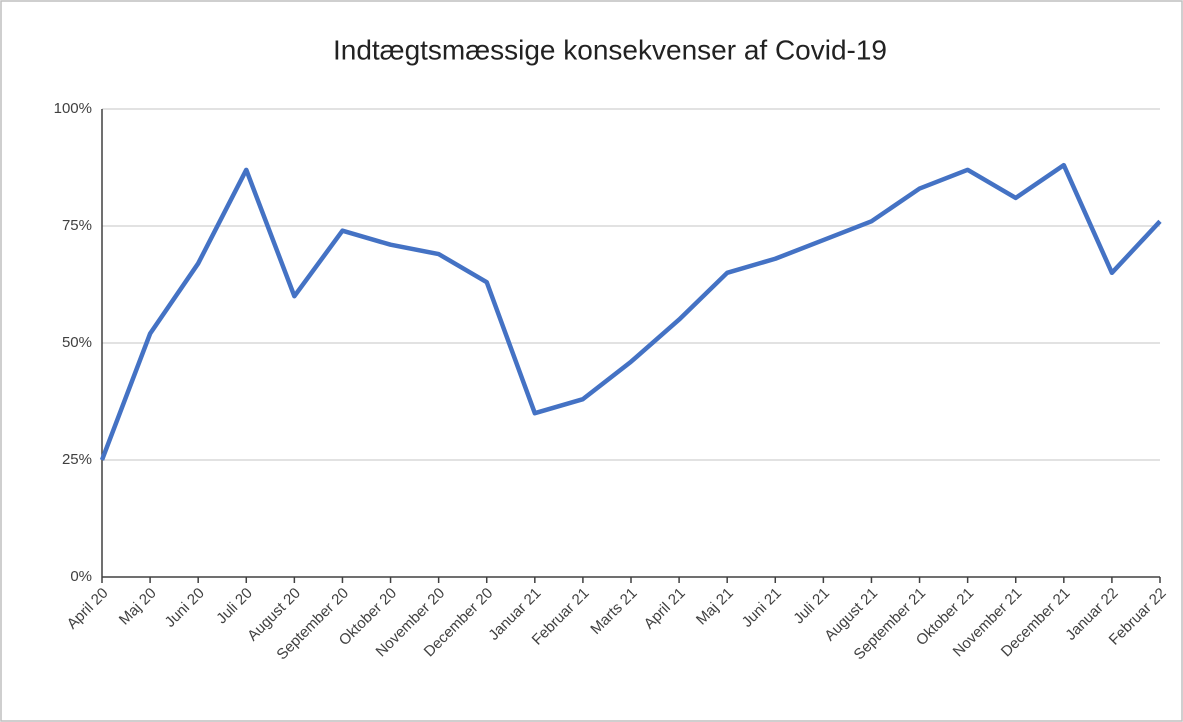 This screenshot has height=722, width=1183. What do you see at coordinates (73, 108) in the screenshot?
I see `y-tick-label: 100%` at bounding box center [73, 108].